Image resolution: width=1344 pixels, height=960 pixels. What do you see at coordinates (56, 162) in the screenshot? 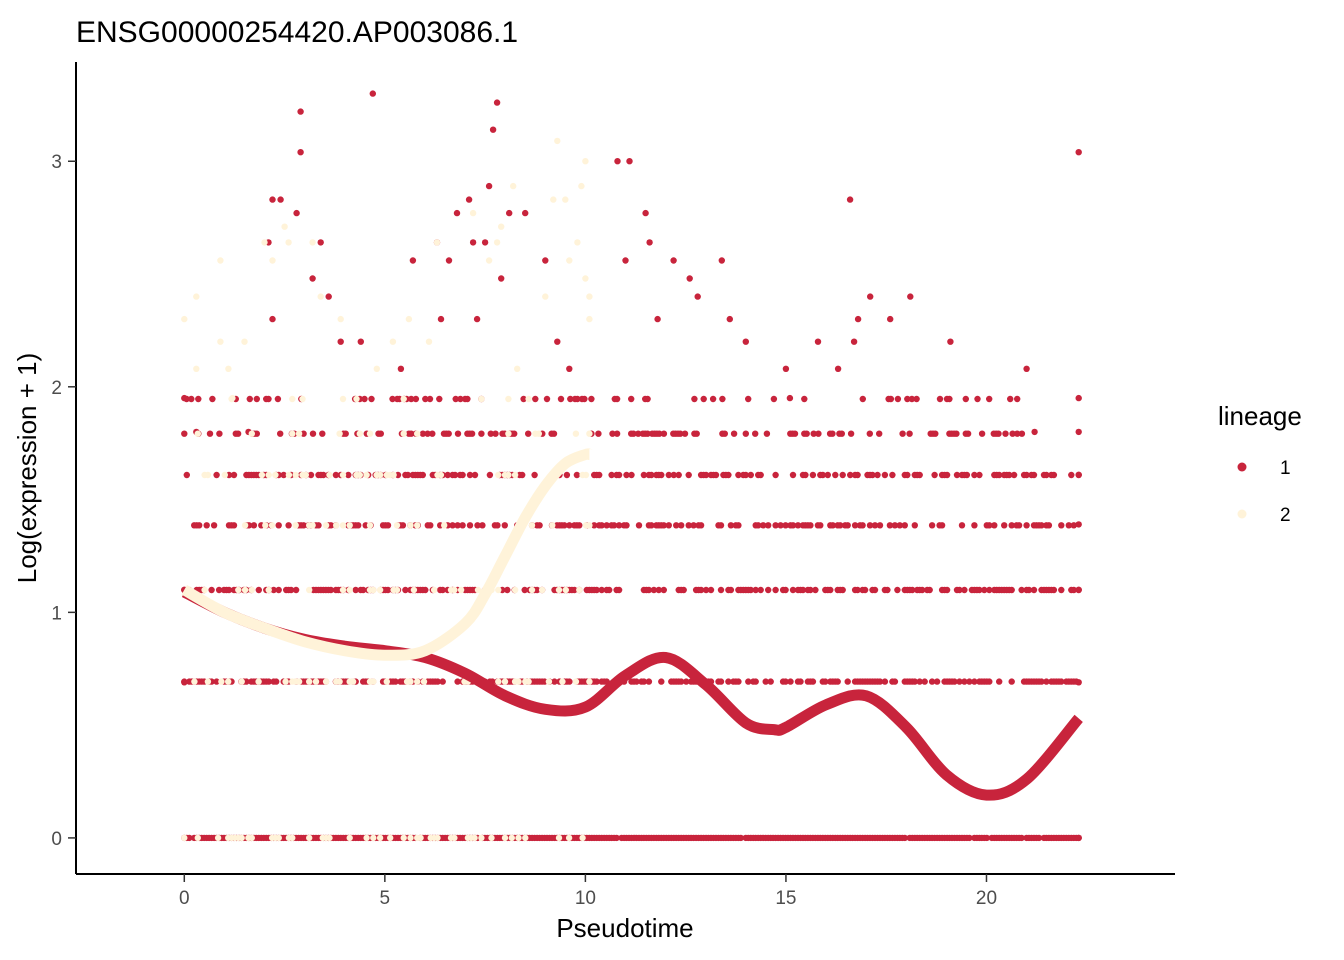
I see `y-tick-label: 3` at bounding box center [56, 162].